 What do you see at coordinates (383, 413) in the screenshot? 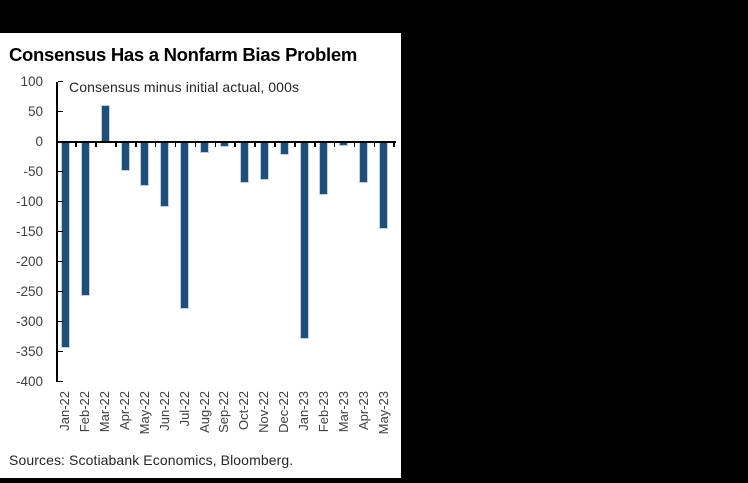
I see `x-axis-label-may-23: May-23` at bounding box center [383, 413].